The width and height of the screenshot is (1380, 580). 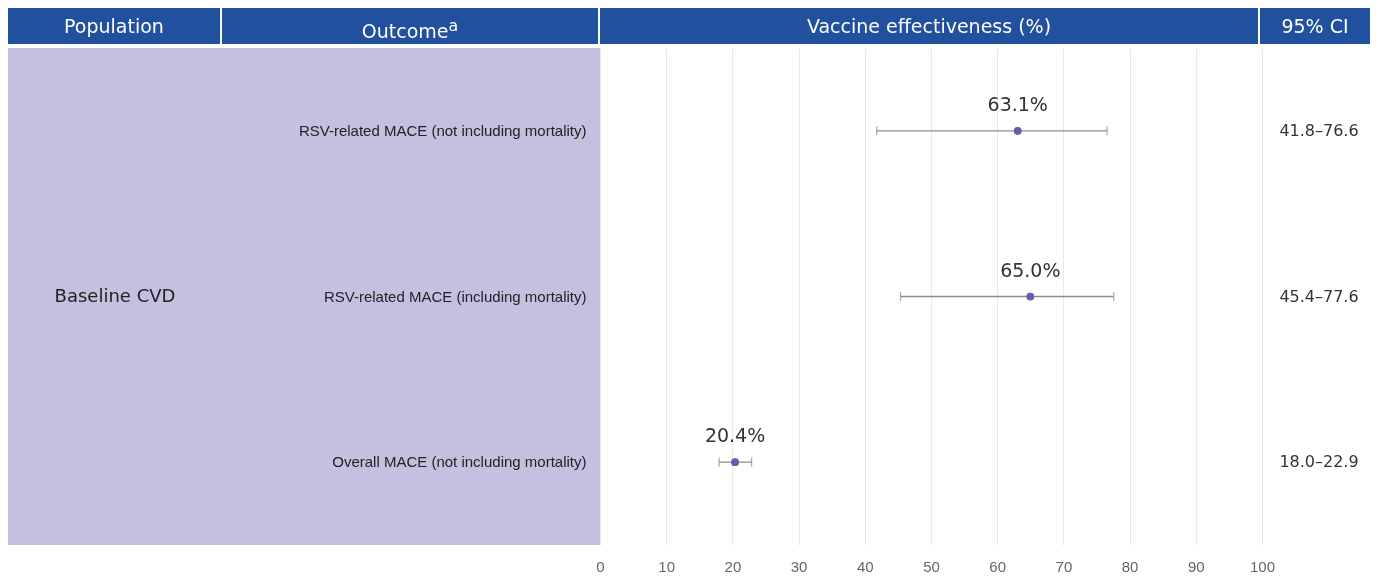 I want to click on text: Outcome$^{a}$, so click(x=411, y=26).